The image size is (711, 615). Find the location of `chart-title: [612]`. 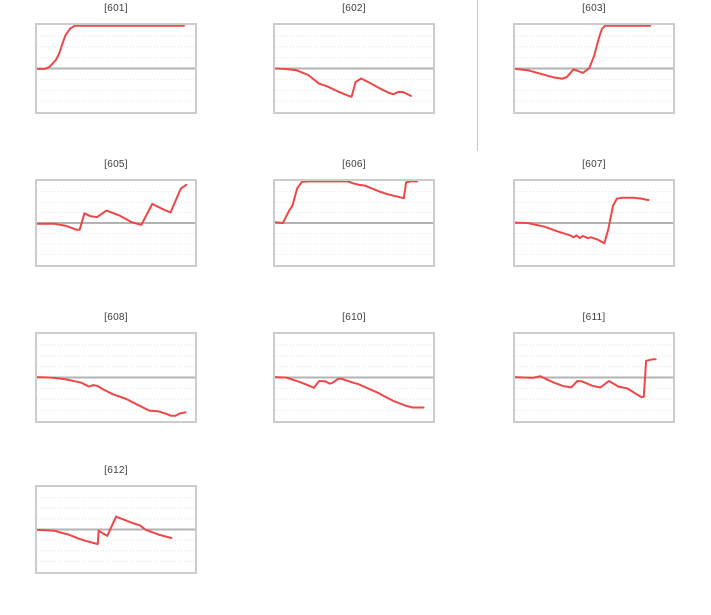

chart-title: [612] is located at coordinates (116, 470).